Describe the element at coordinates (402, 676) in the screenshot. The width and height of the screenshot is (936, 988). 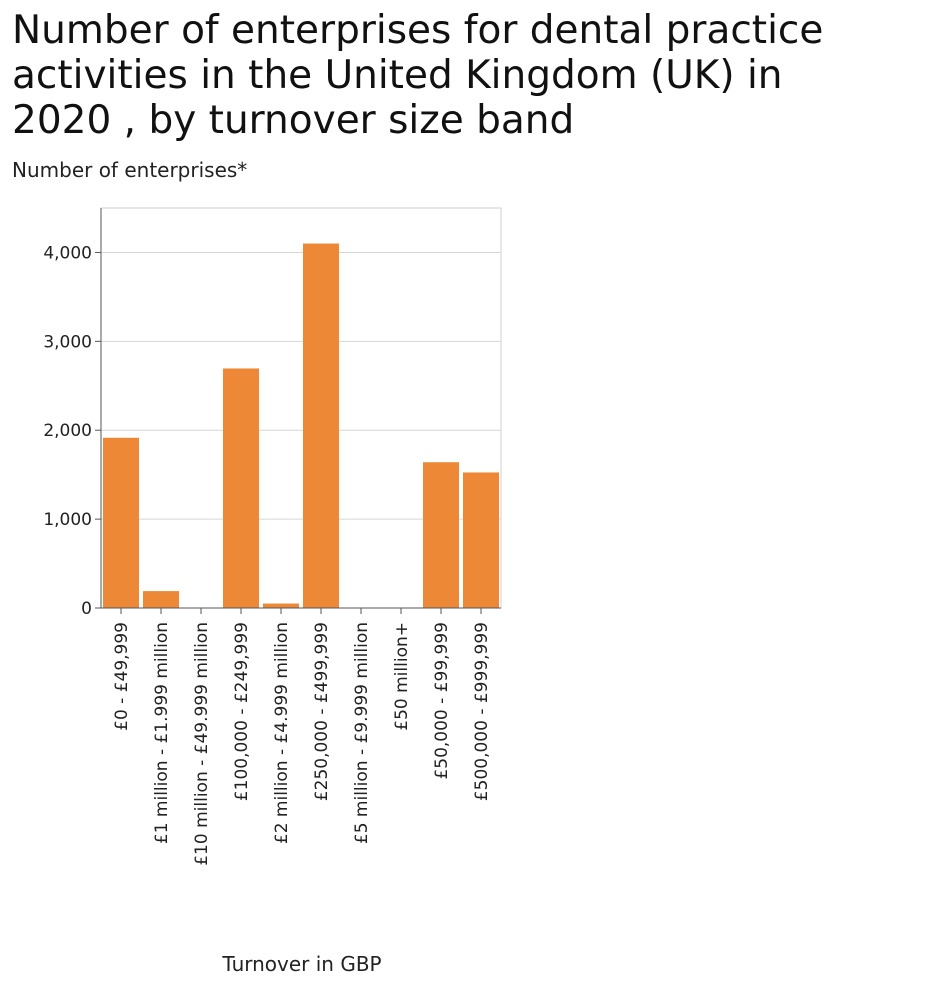
I see `x-tick-label: £50 million+` at that location.